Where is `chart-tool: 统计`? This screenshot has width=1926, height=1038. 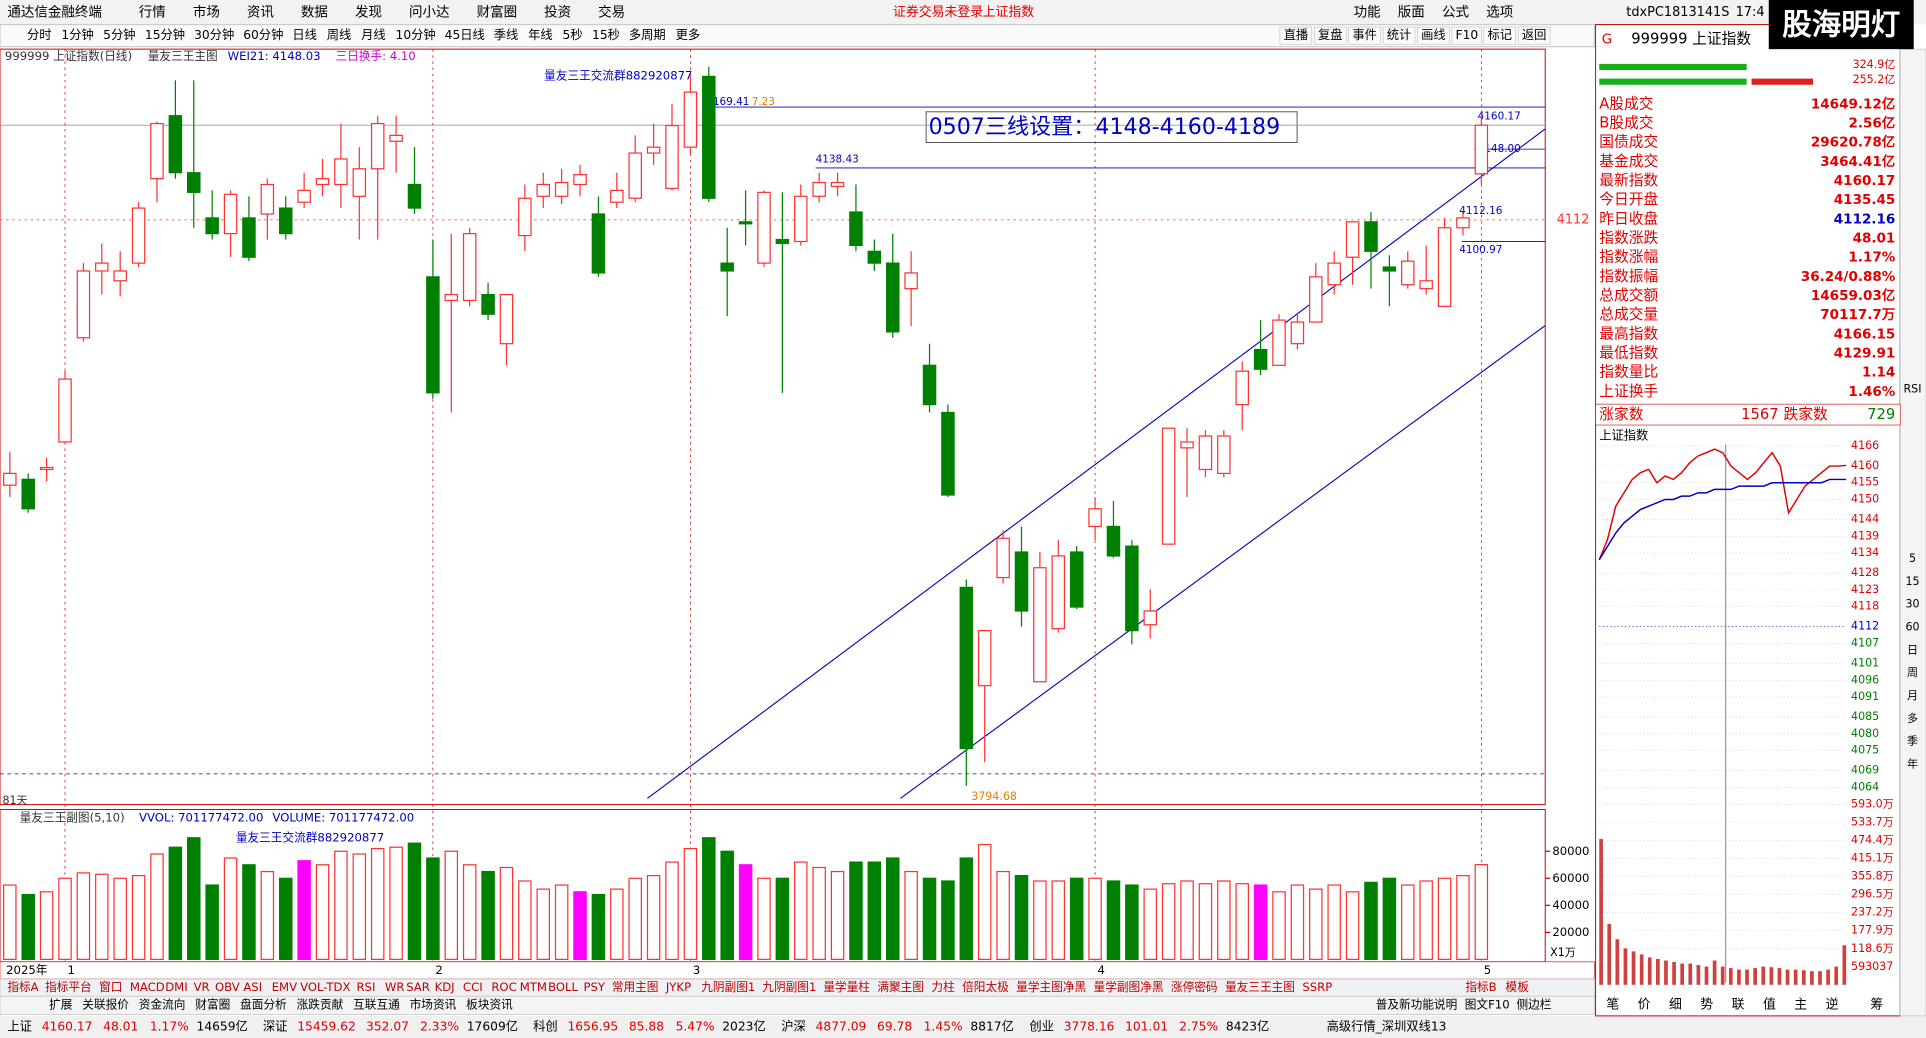
chart-tool: 统计 is located at coordinates (1399, 35).